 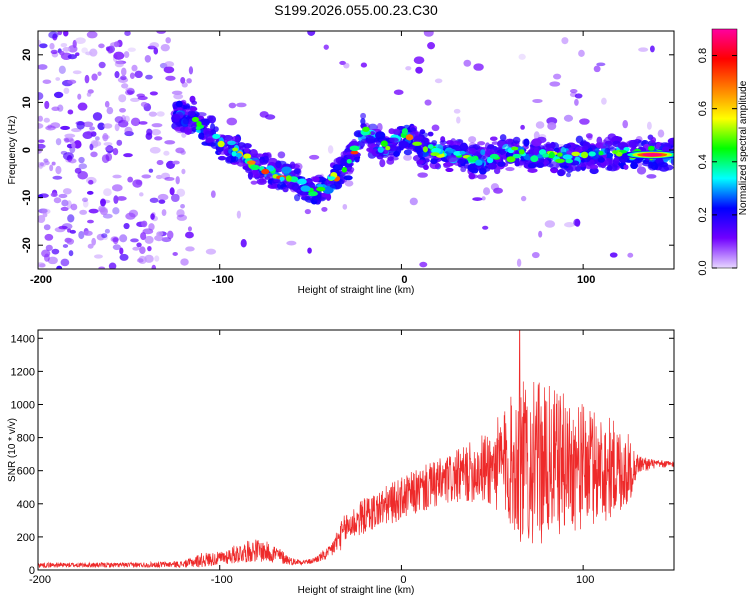 What do you see at coordinates (703, 267) in the screenshot?
I see `colorbar-tick-label: 0.0` at bounding box center [703, 267].